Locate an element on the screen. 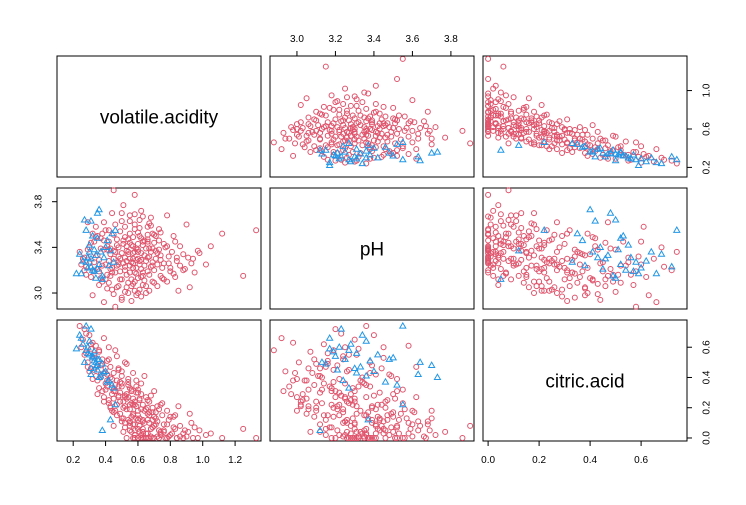 This screenshot has height=505, width=746. tick-label: 0.6 is located at coordinates (707, 129).